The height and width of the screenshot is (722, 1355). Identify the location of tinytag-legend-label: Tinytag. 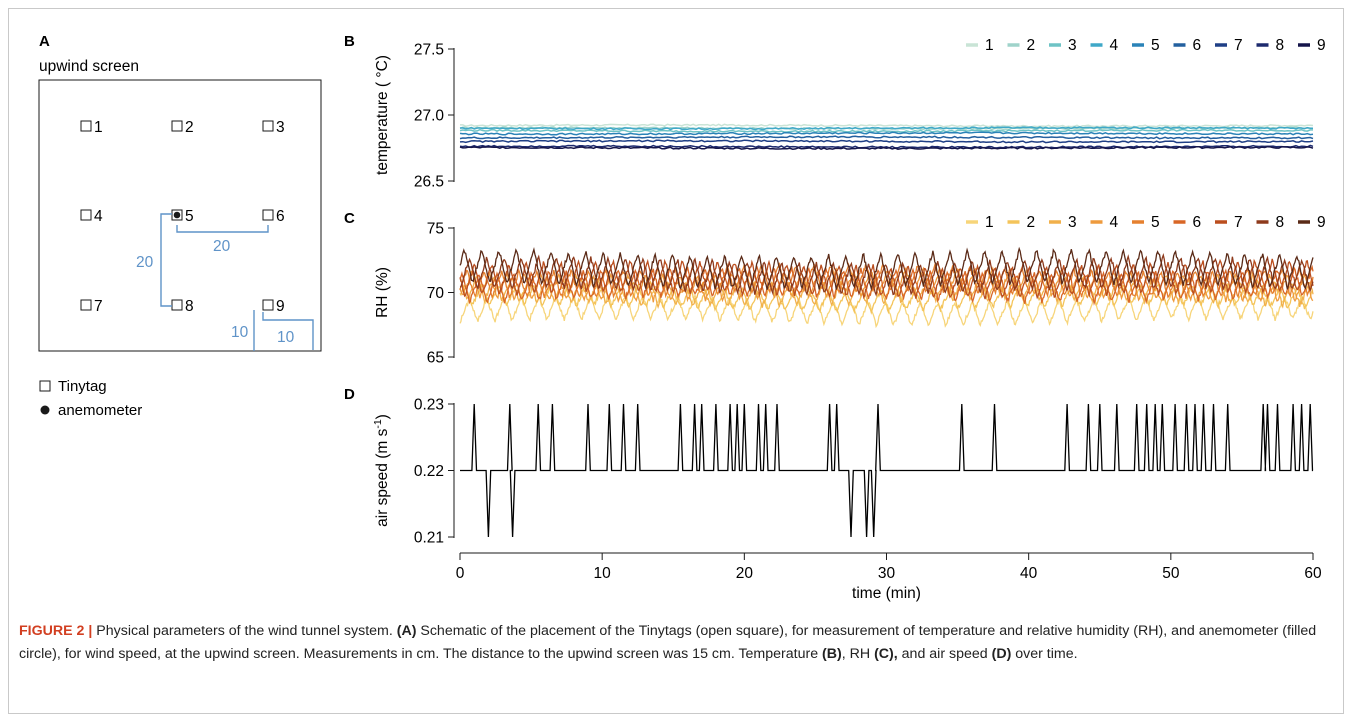
(82, 386).